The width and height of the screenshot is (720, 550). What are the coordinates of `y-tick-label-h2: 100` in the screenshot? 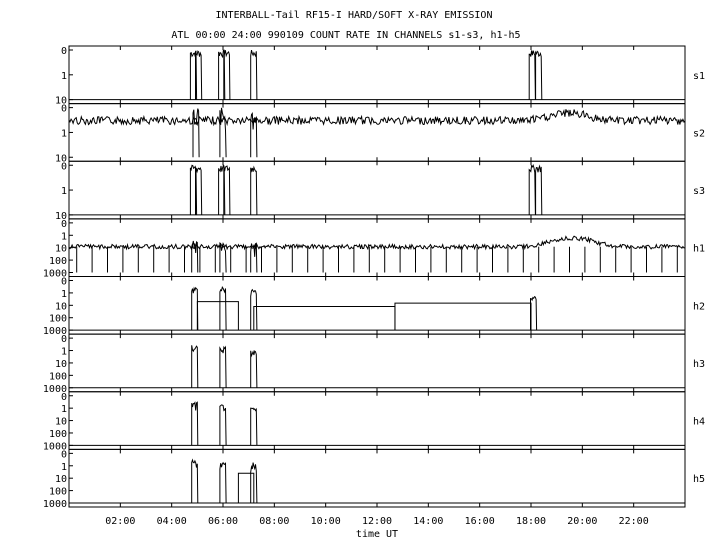 It's located at (58, 319).